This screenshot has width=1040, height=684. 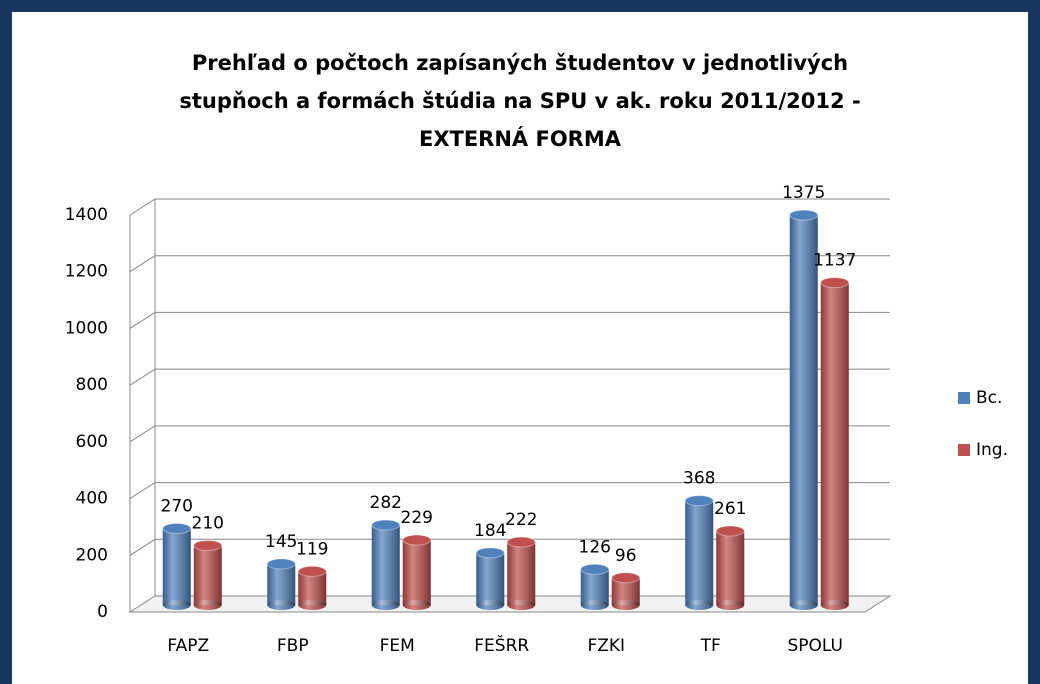 What do you see at coordinates (816, 646) in the screenshot?
I see `x-tick-label: SPOLU` at bounding box center [816, 646].